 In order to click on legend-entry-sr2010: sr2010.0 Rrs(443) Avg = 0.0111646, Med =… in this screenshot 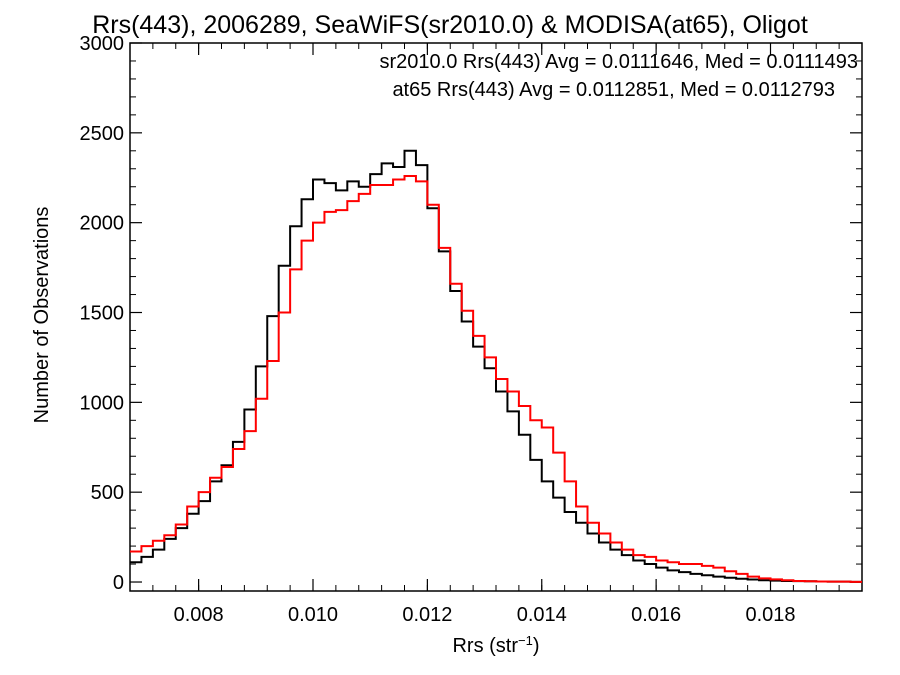, I will do `click(619, 62)`.